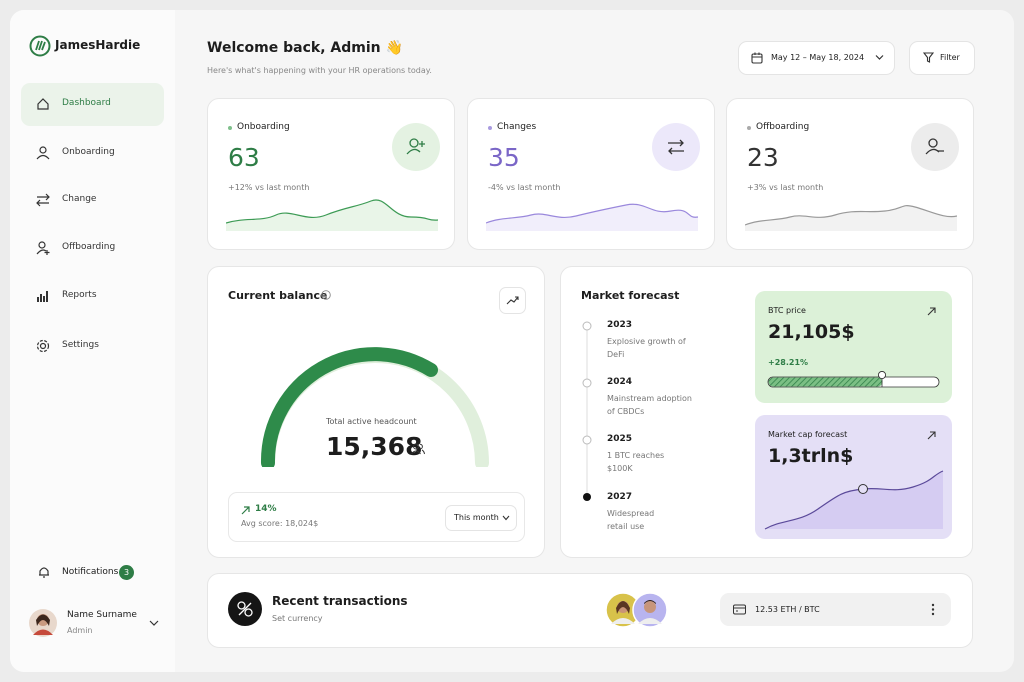 The width and height of the screenshot is (1024, 682). What do you see at coordinates (785, 187) in the screenshot?
I see `stat-change: +3% vs last month` at bounding box center [785, 187].